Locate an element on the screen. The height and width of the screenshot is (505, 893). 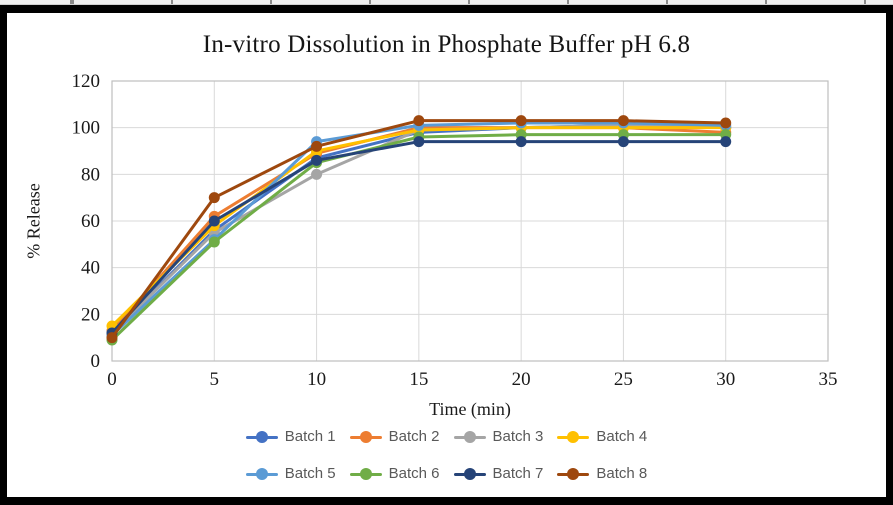
legend-item-batch-8: Batch 8 is located at coordinates (602, 473).